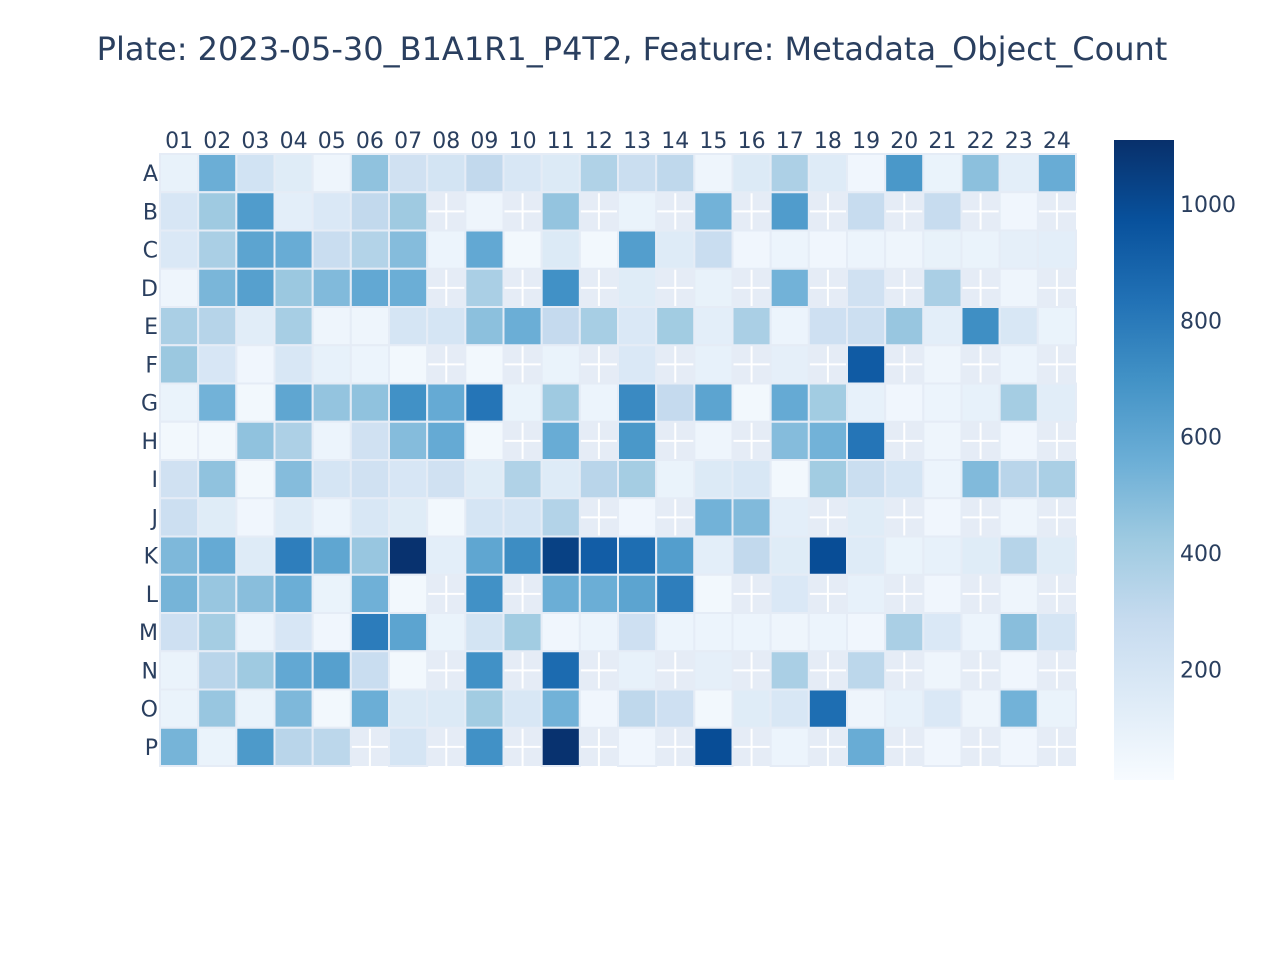 Image resolution: width=1280 pixels, height=960 pixels. I want to click on heatmap-cell-J23, so click(1018, 517).